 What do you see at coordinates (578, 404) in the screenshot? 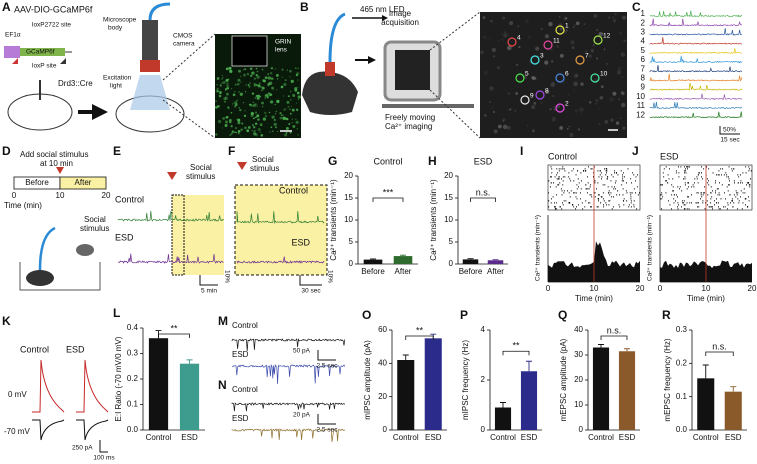
I see `y-tick-label: 10` at bounding box center [578, 404].